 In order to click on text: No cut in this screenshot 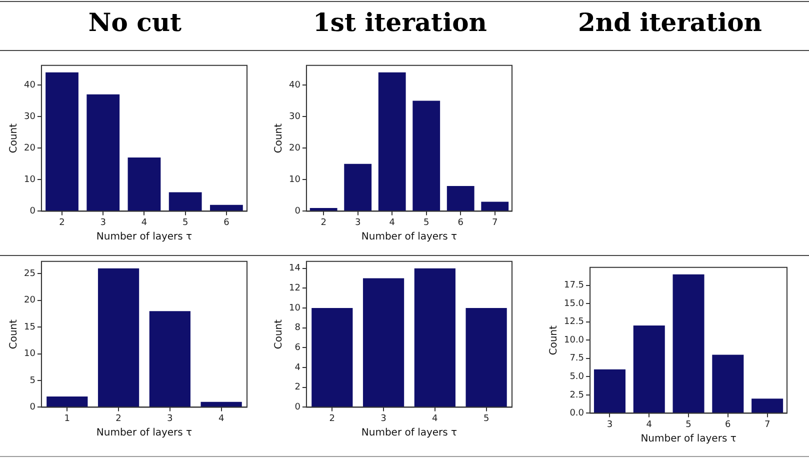, I will do `click(135, 22)`.